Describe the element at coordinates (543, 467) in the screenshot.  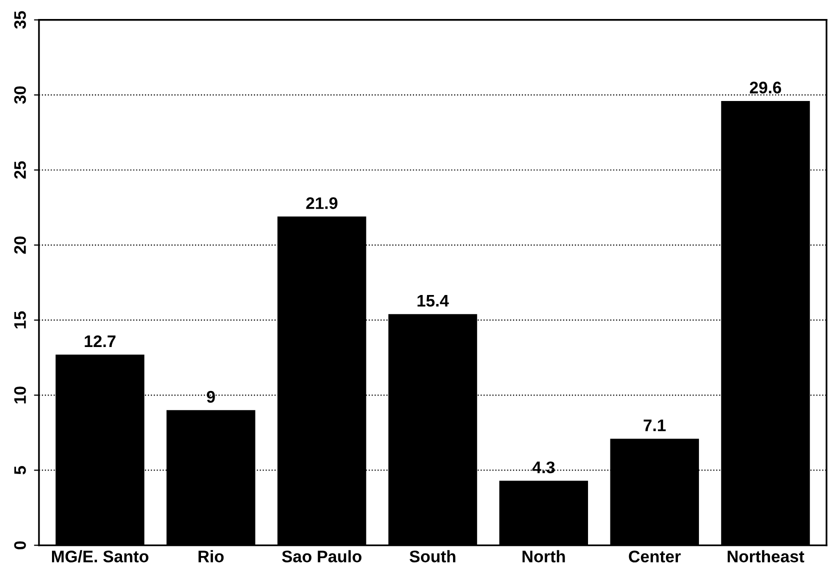
I see `data-label: 4.3` at that location.